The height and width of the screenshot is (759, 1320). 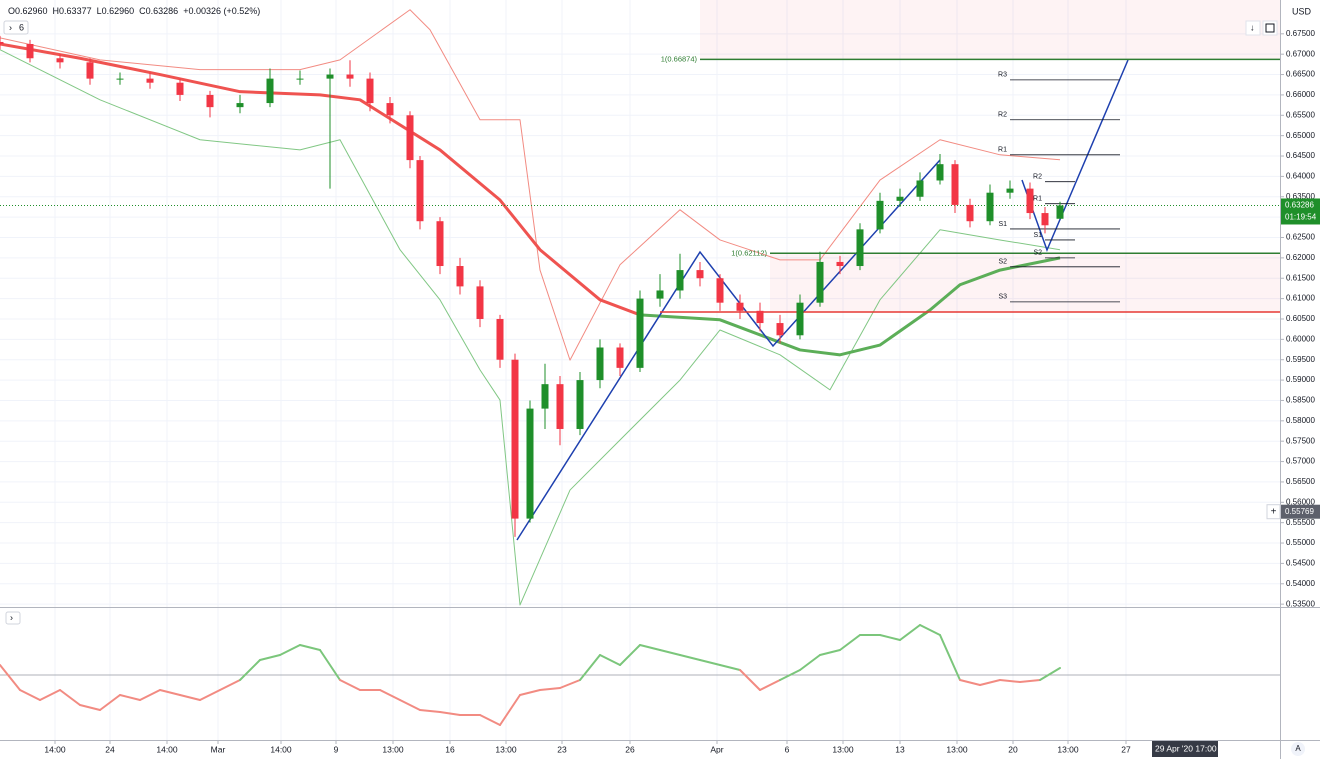 I want to click on maximize-button, so click(x=1270, y=28).